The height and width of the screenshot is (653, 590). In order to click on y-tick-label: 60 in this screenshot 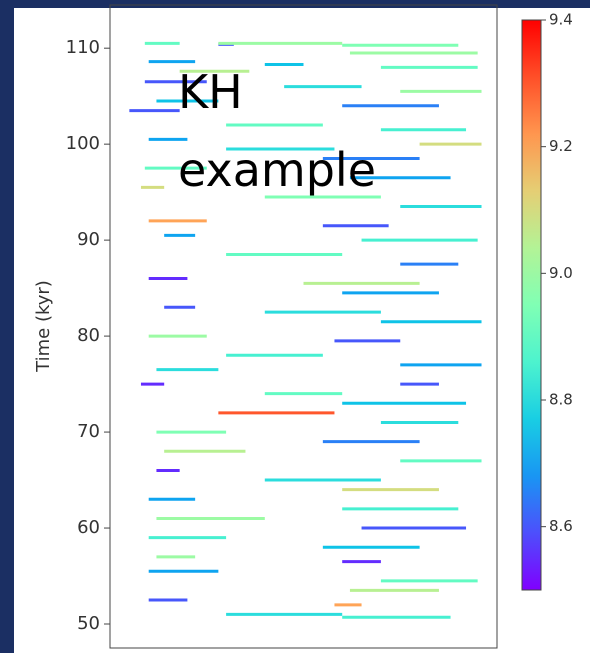, I will do `click(88, 527)`.